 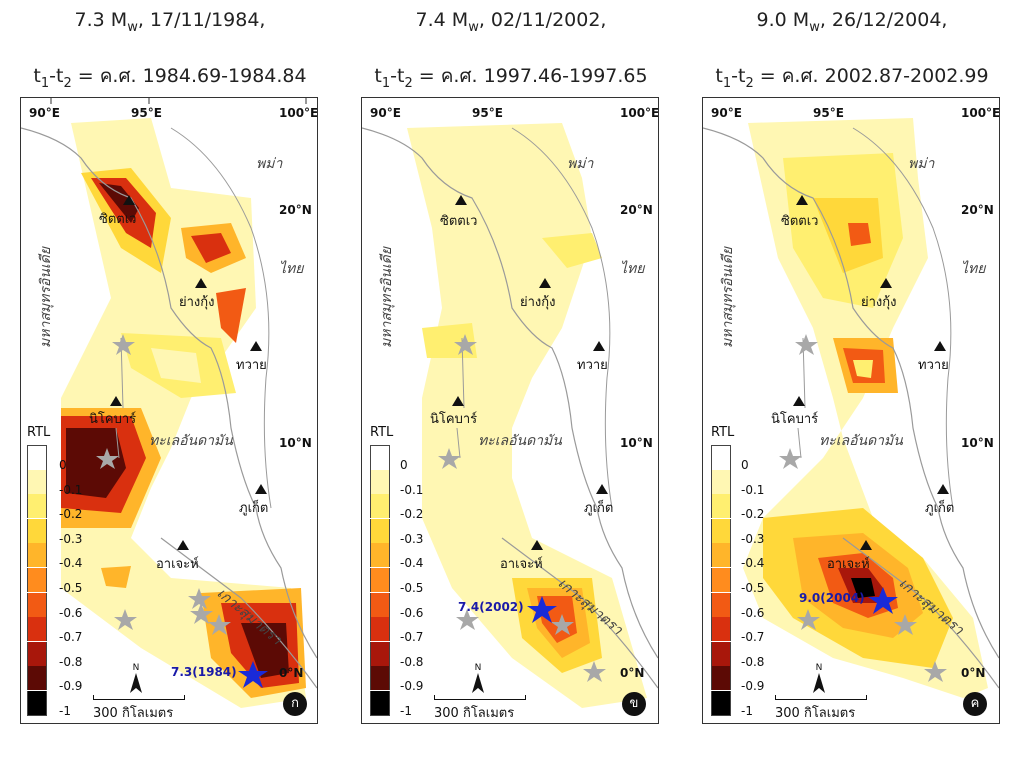 What do you see at coordinates (71, 514) in the screenshot?
I see `legend-tick-label: -0.2` at bounding box center [71, 514].